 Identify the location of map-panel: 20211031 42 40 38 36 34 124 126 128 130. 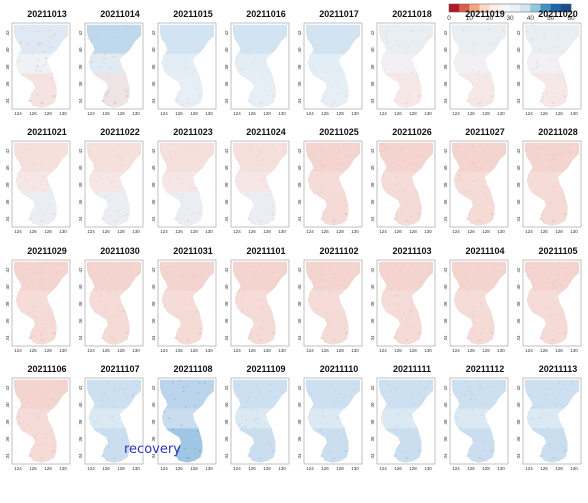
(184, 299).